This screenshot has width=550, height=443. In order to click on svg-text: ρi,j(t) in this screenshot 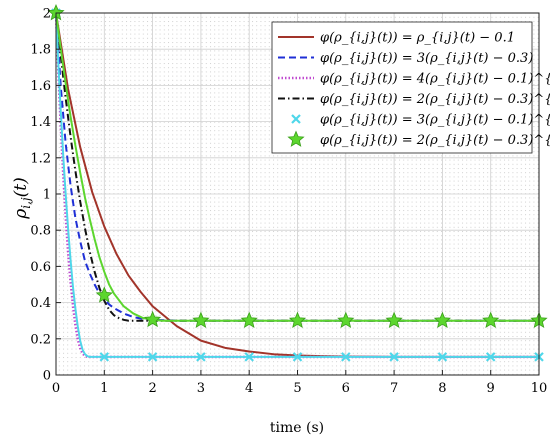, I will do `click(22, 198)`.